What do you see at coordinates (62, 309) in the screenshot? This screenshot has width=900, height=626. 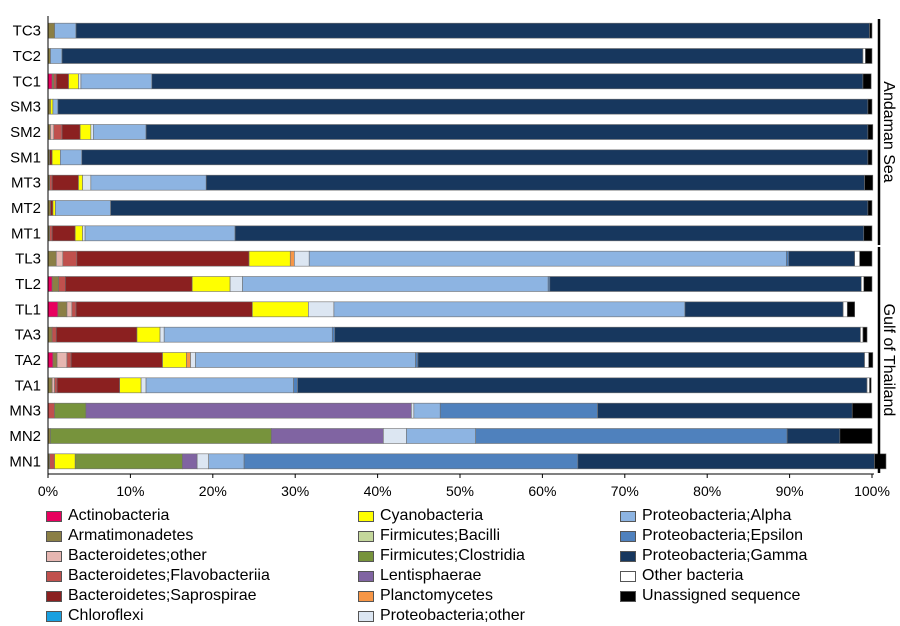 I see `bar-TL1-armatimonadetes` at bounding box center [62, 309].